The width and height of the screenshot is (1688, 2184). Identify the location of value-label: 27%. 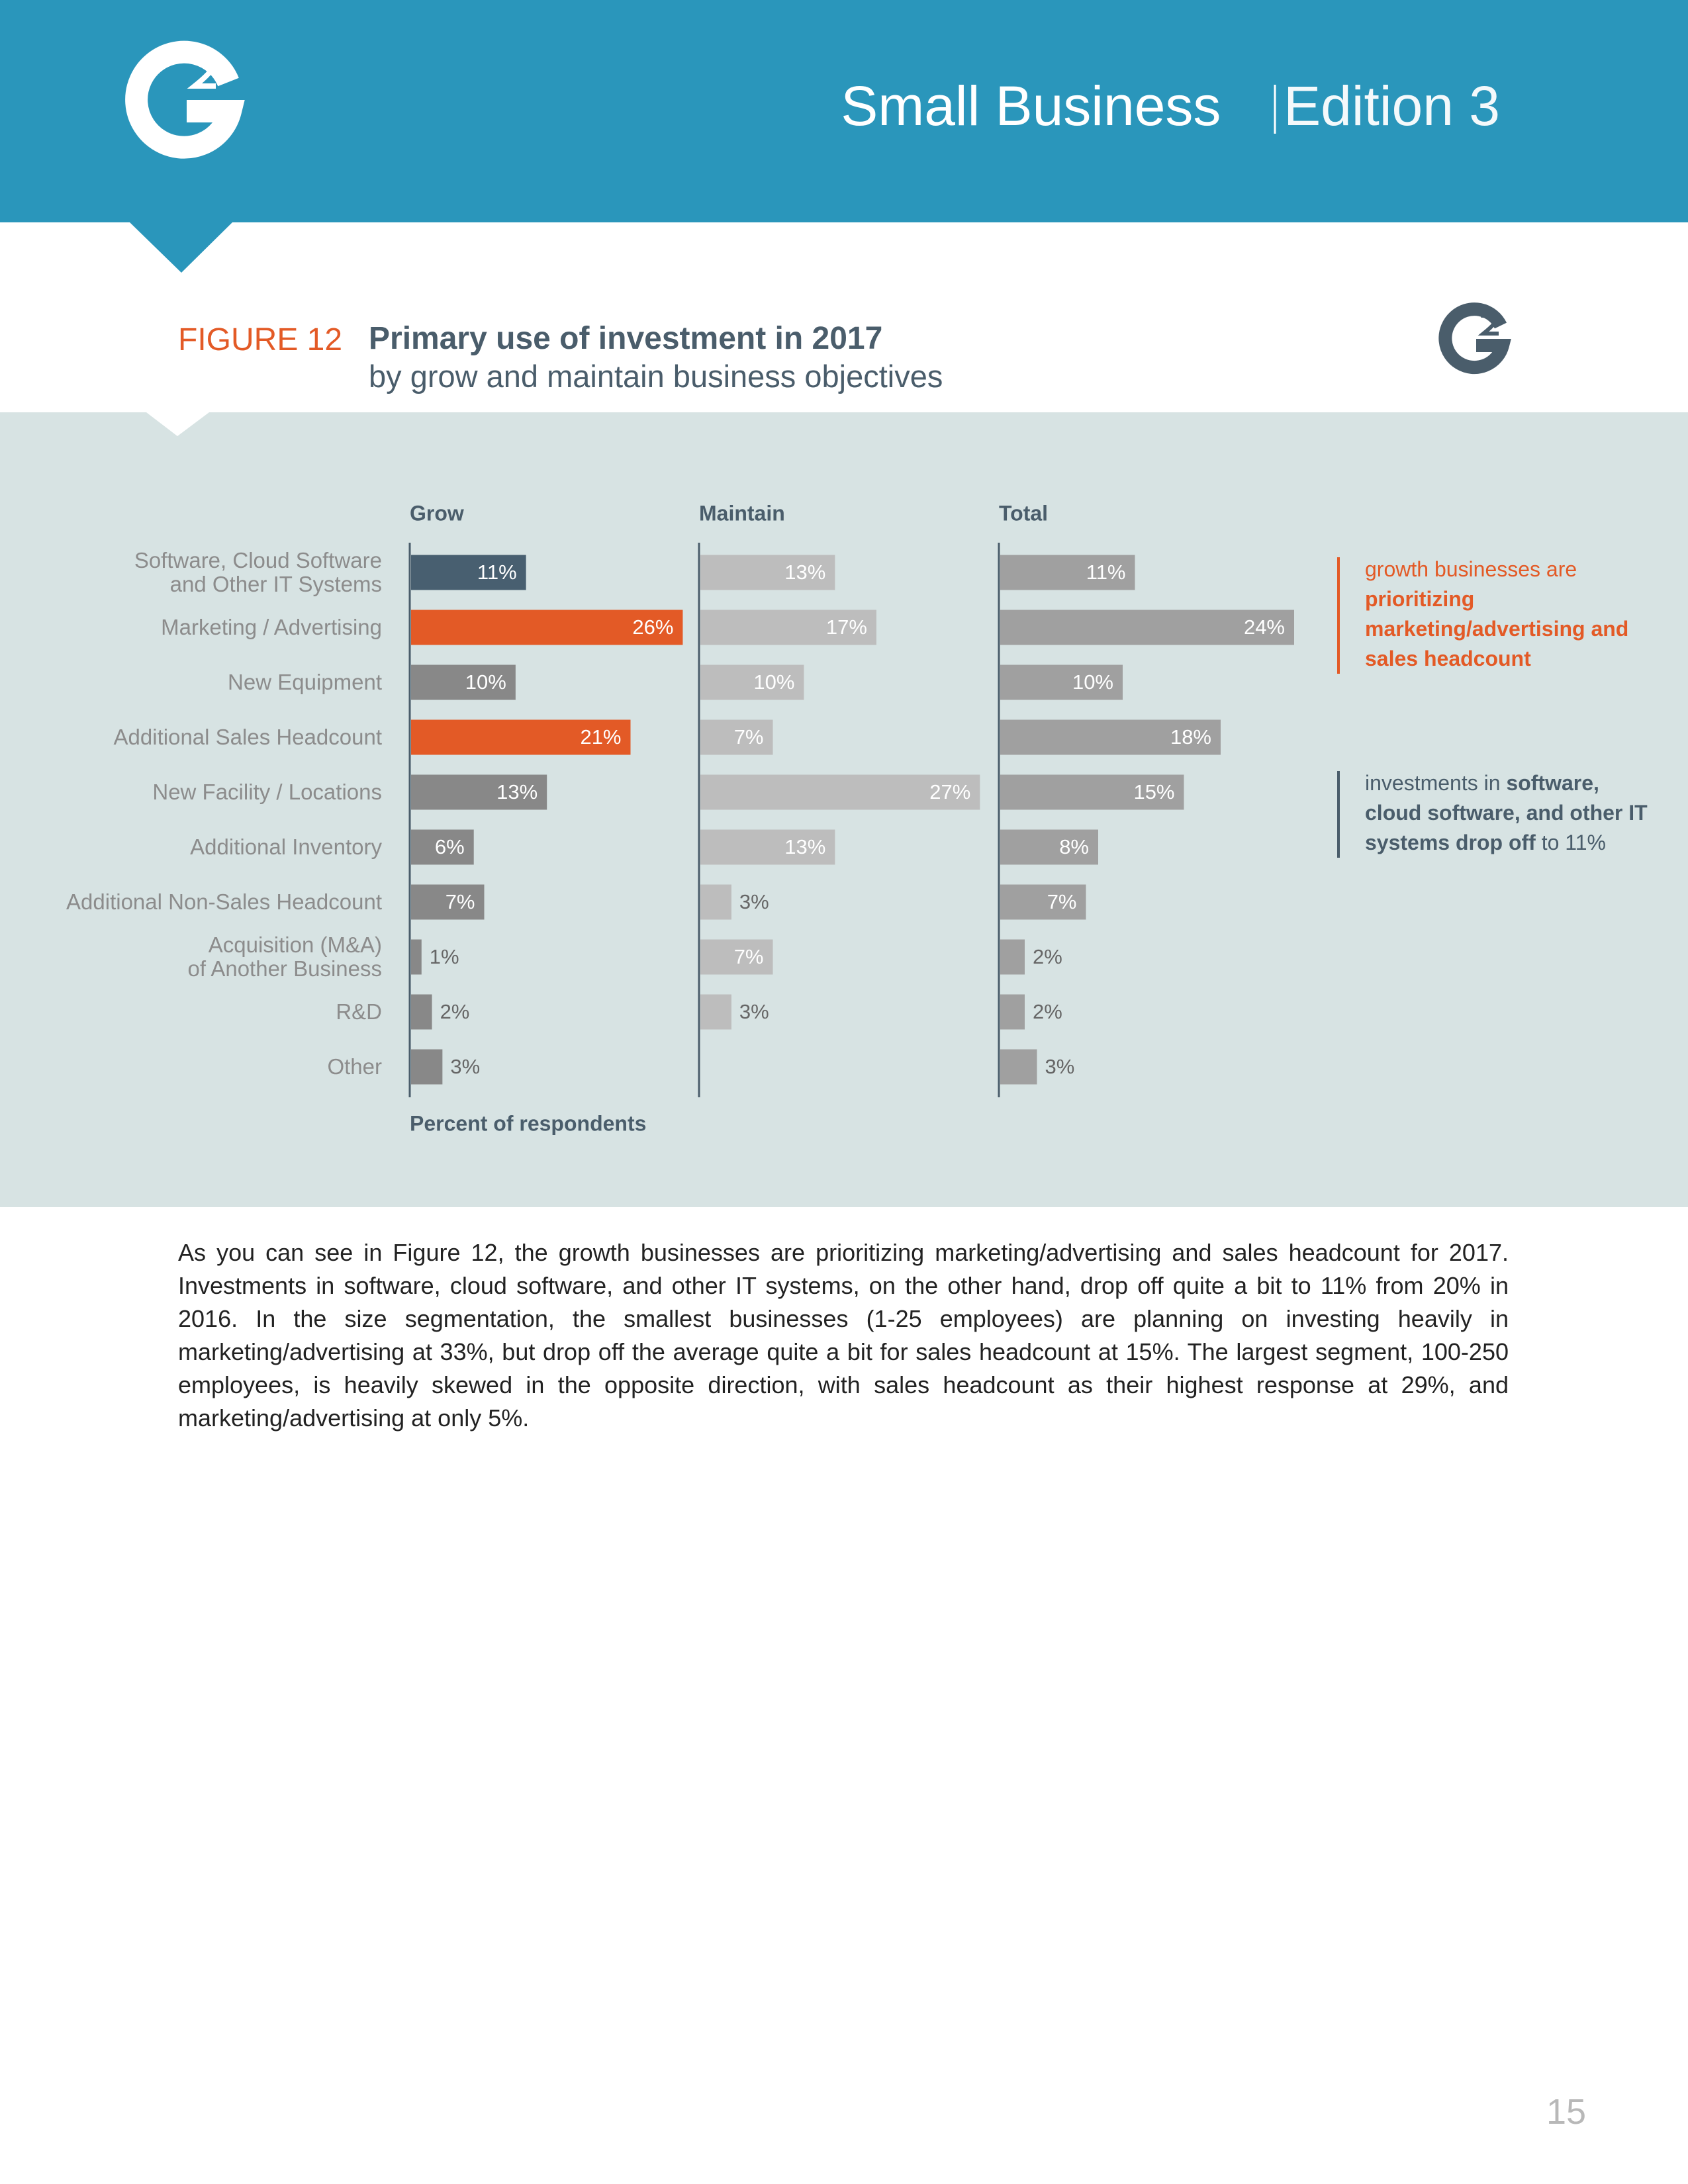
(949, 792).